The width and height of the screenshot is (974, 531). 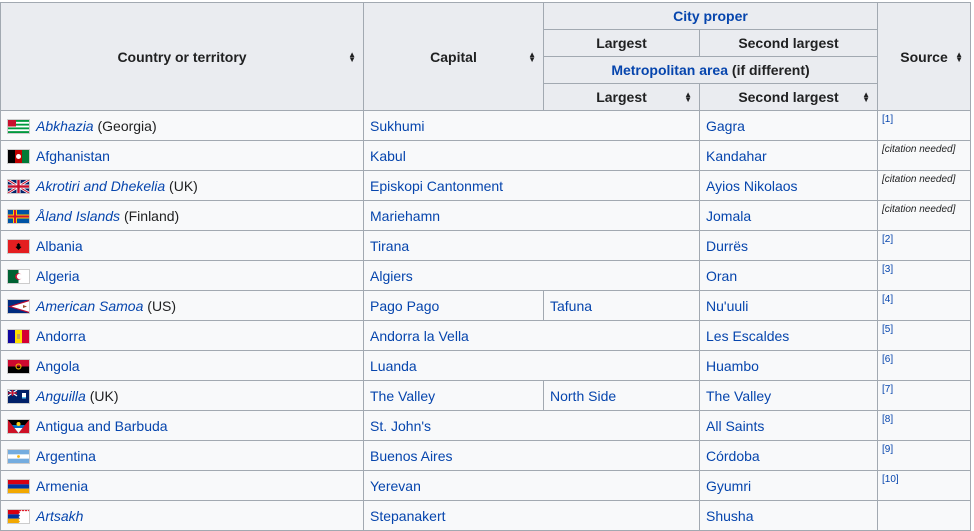 I want to click on header-largest-metro-label: Largest, so click(x=621, y=97).